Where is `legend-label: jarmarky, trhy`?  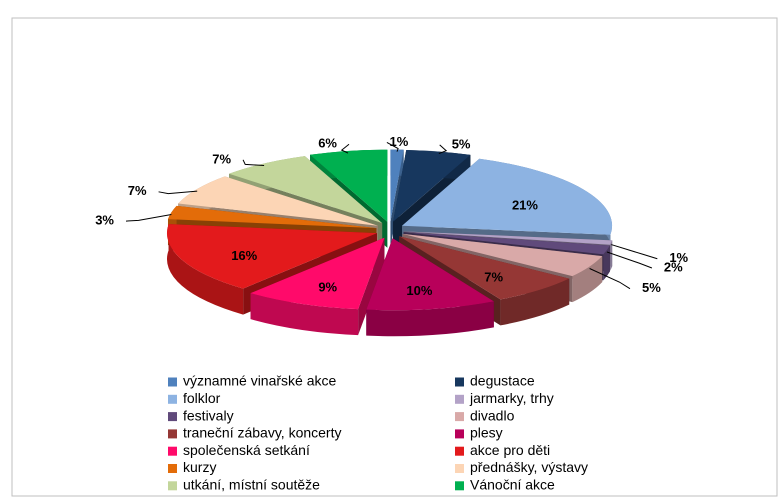 legend-label: jarmarky, trhy is located at coordinates (511, 398).